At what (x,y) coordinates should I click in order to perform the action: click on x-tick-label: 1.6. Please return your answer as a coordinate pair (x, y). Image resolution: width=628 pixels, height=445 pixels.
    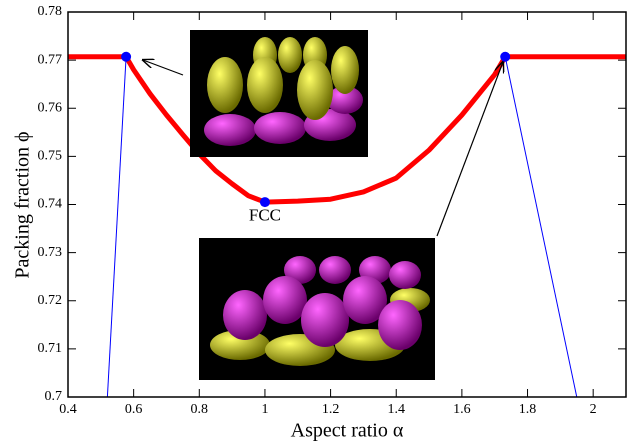
    Looking at the image, I should click on (462, 409).